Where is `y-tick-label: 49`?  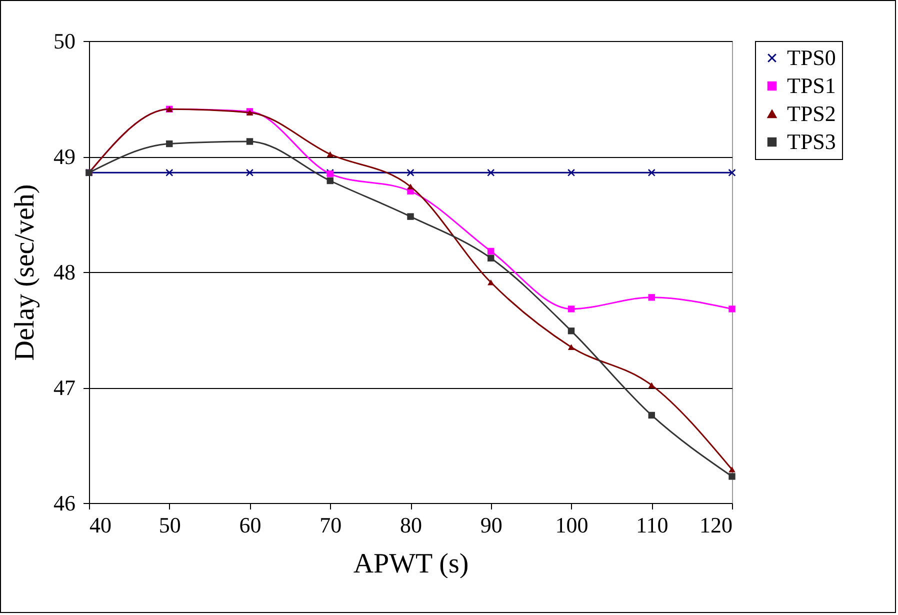 y-tick-label: 49 is located at coordinates (65, 156).